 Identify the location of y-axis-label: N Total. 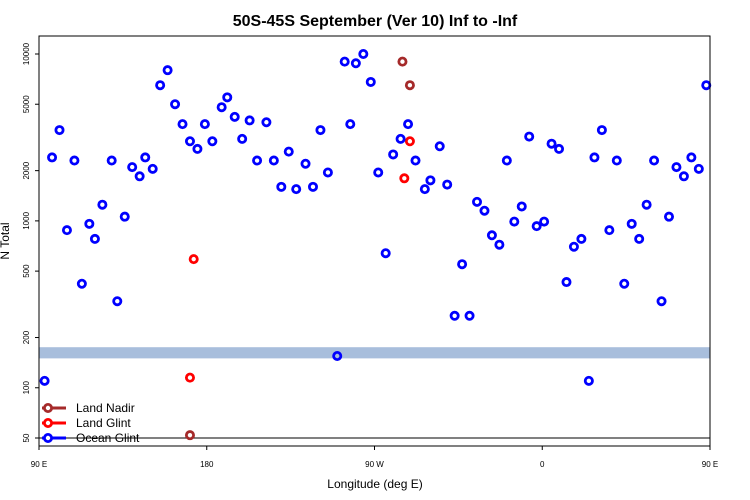
(6, 240).